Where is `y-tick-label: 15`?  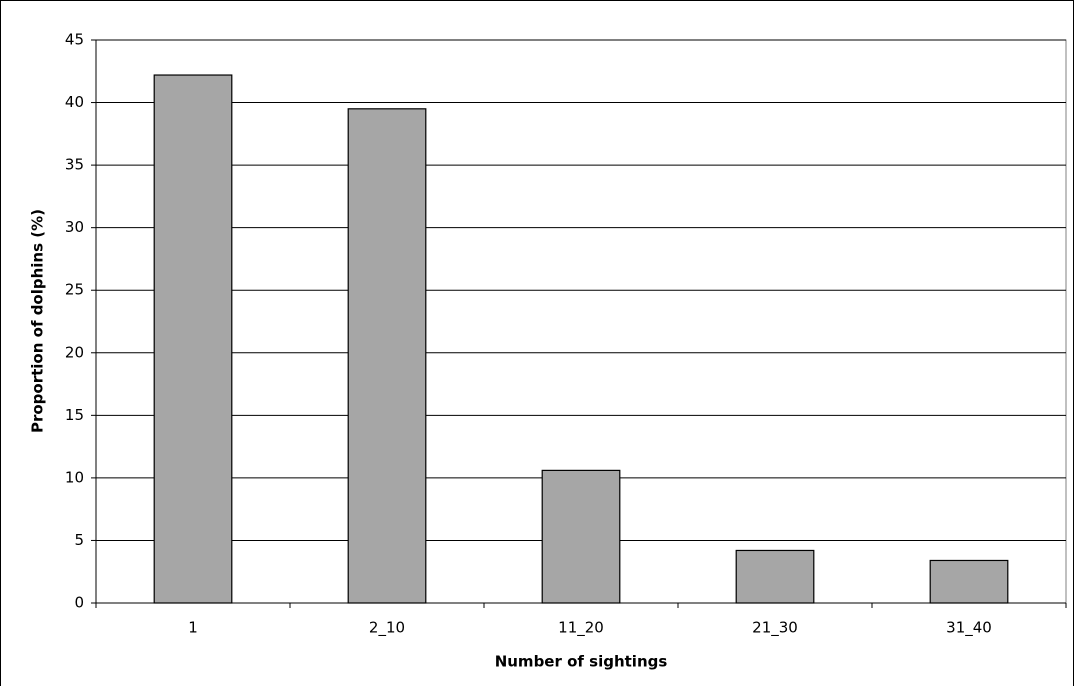 y-tick-label: 15 is located at coordinates (74, 415).